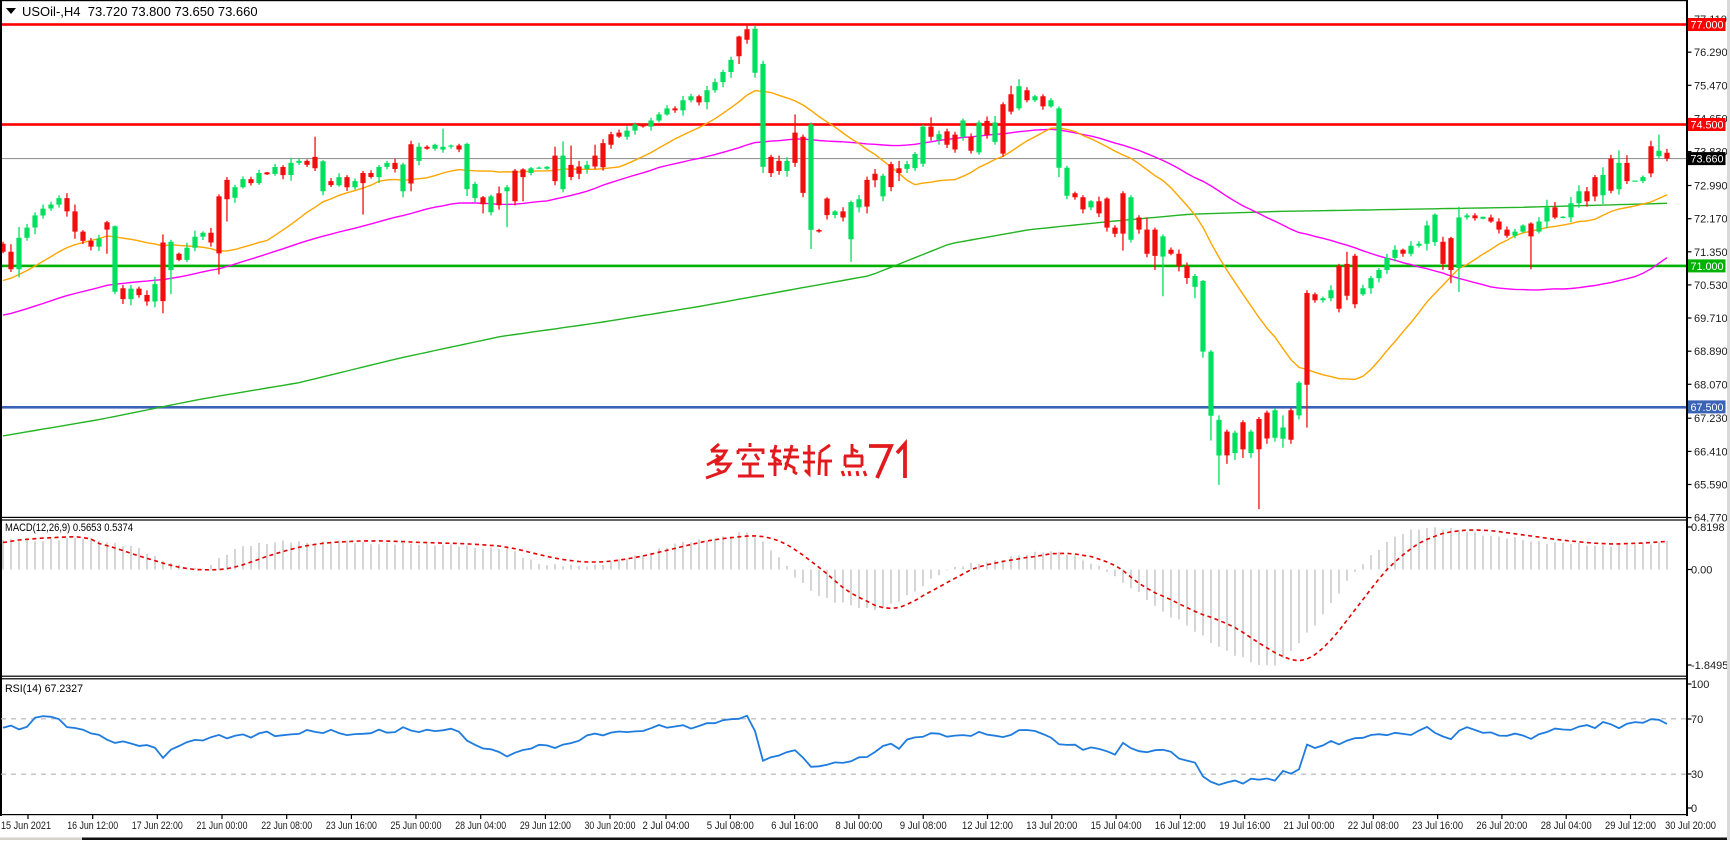 The image size is (1730, 845). What do you see at coordinates (44, 689) in the screenshot?
I see `svg-text: RSI(14) 67.2327` at bounding box center [44, 689].